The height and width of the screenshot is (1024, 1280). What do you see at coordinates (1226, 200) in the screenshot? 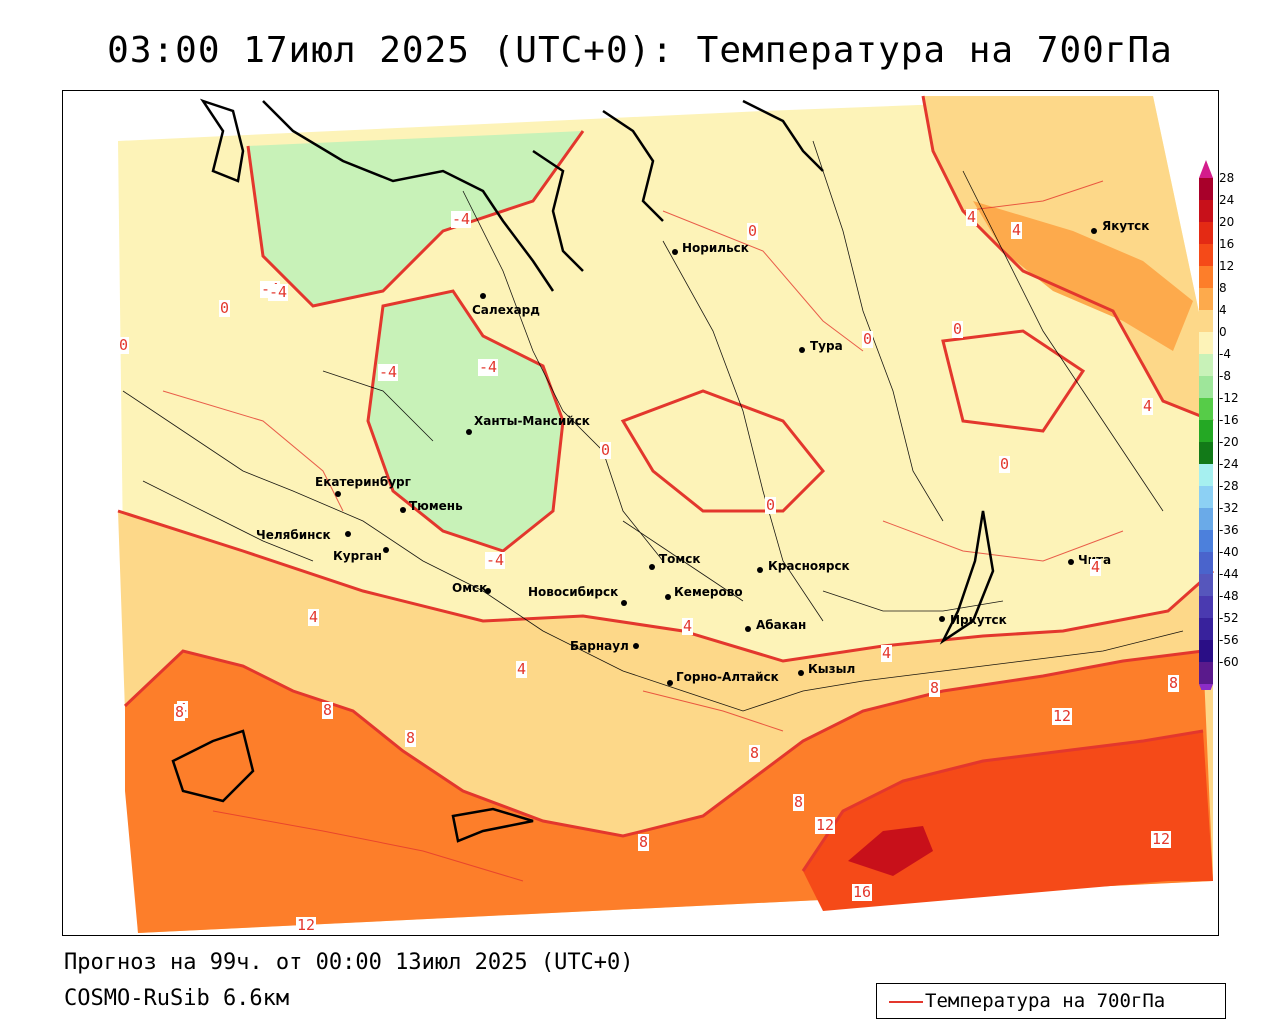
I see `colorbar-tick-label: 24` at bounding box center [1226, 200].